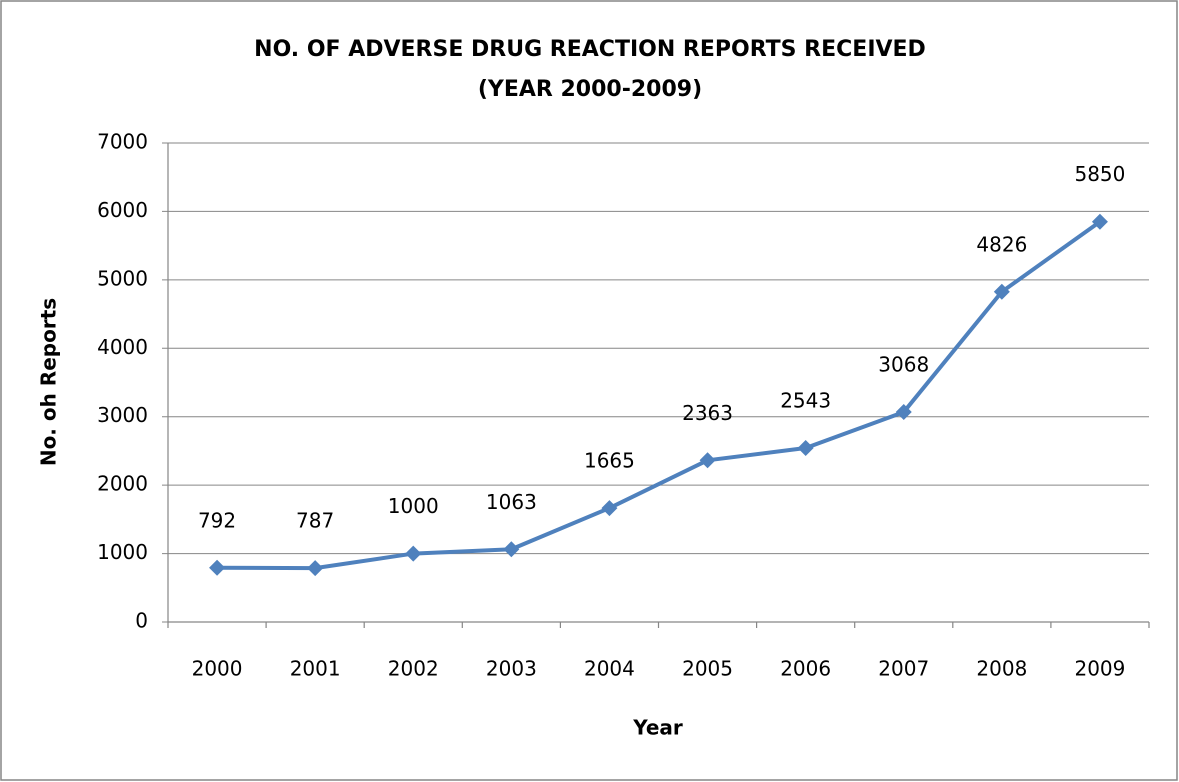 This screenshot has width=1179, height=782. What do you see at coordinates (122, 415) in the screenshot?
I see `y-tick-label: 3000` at bounding box center [122, 415].